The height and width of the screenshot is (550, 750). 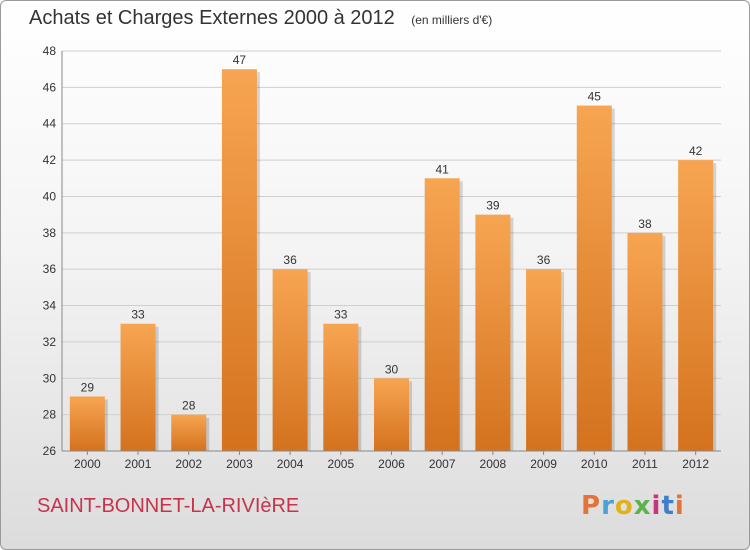 What do you see at coordinates (168, 506) in the screenshot?
I see `place-name: SAINT-BONNET-LA-RIVIèRE` at bounding box center [168, 506].